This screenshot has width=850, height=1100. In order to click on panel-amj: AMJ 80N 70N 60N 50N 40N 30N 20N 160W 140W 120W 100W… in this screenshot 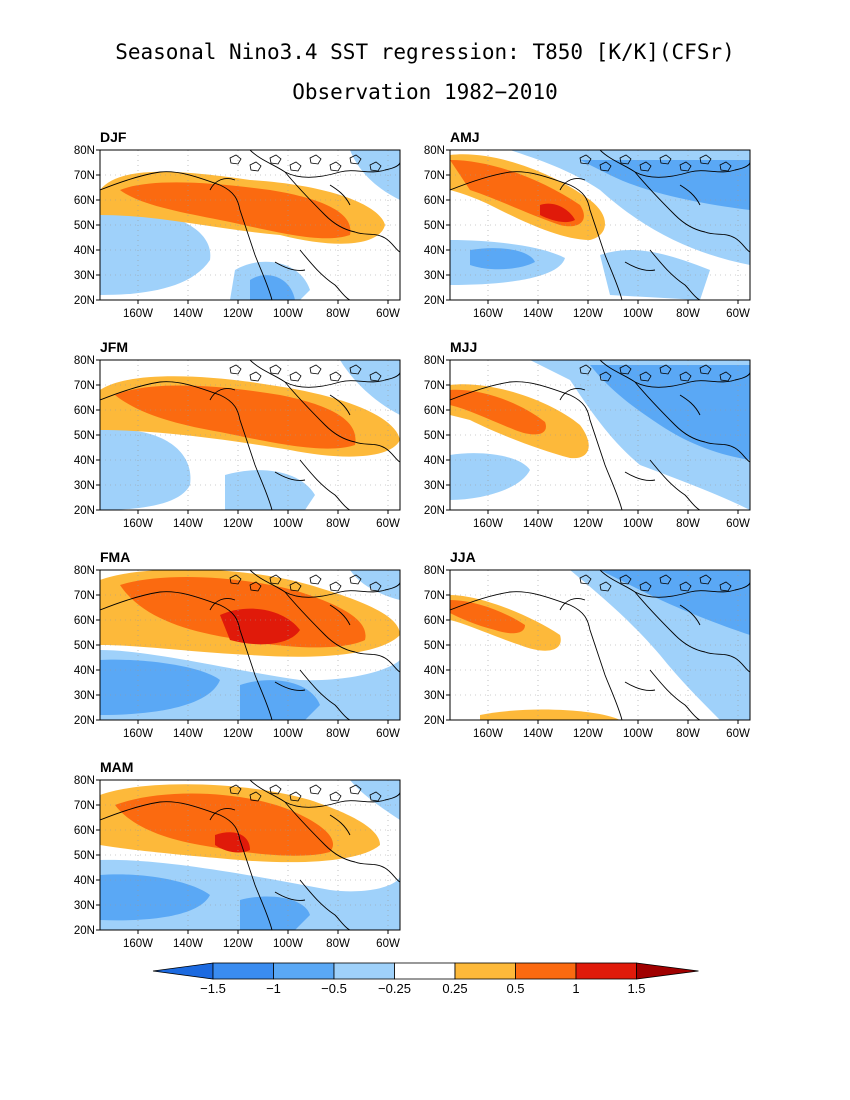, I will do `click(587, 224)`.